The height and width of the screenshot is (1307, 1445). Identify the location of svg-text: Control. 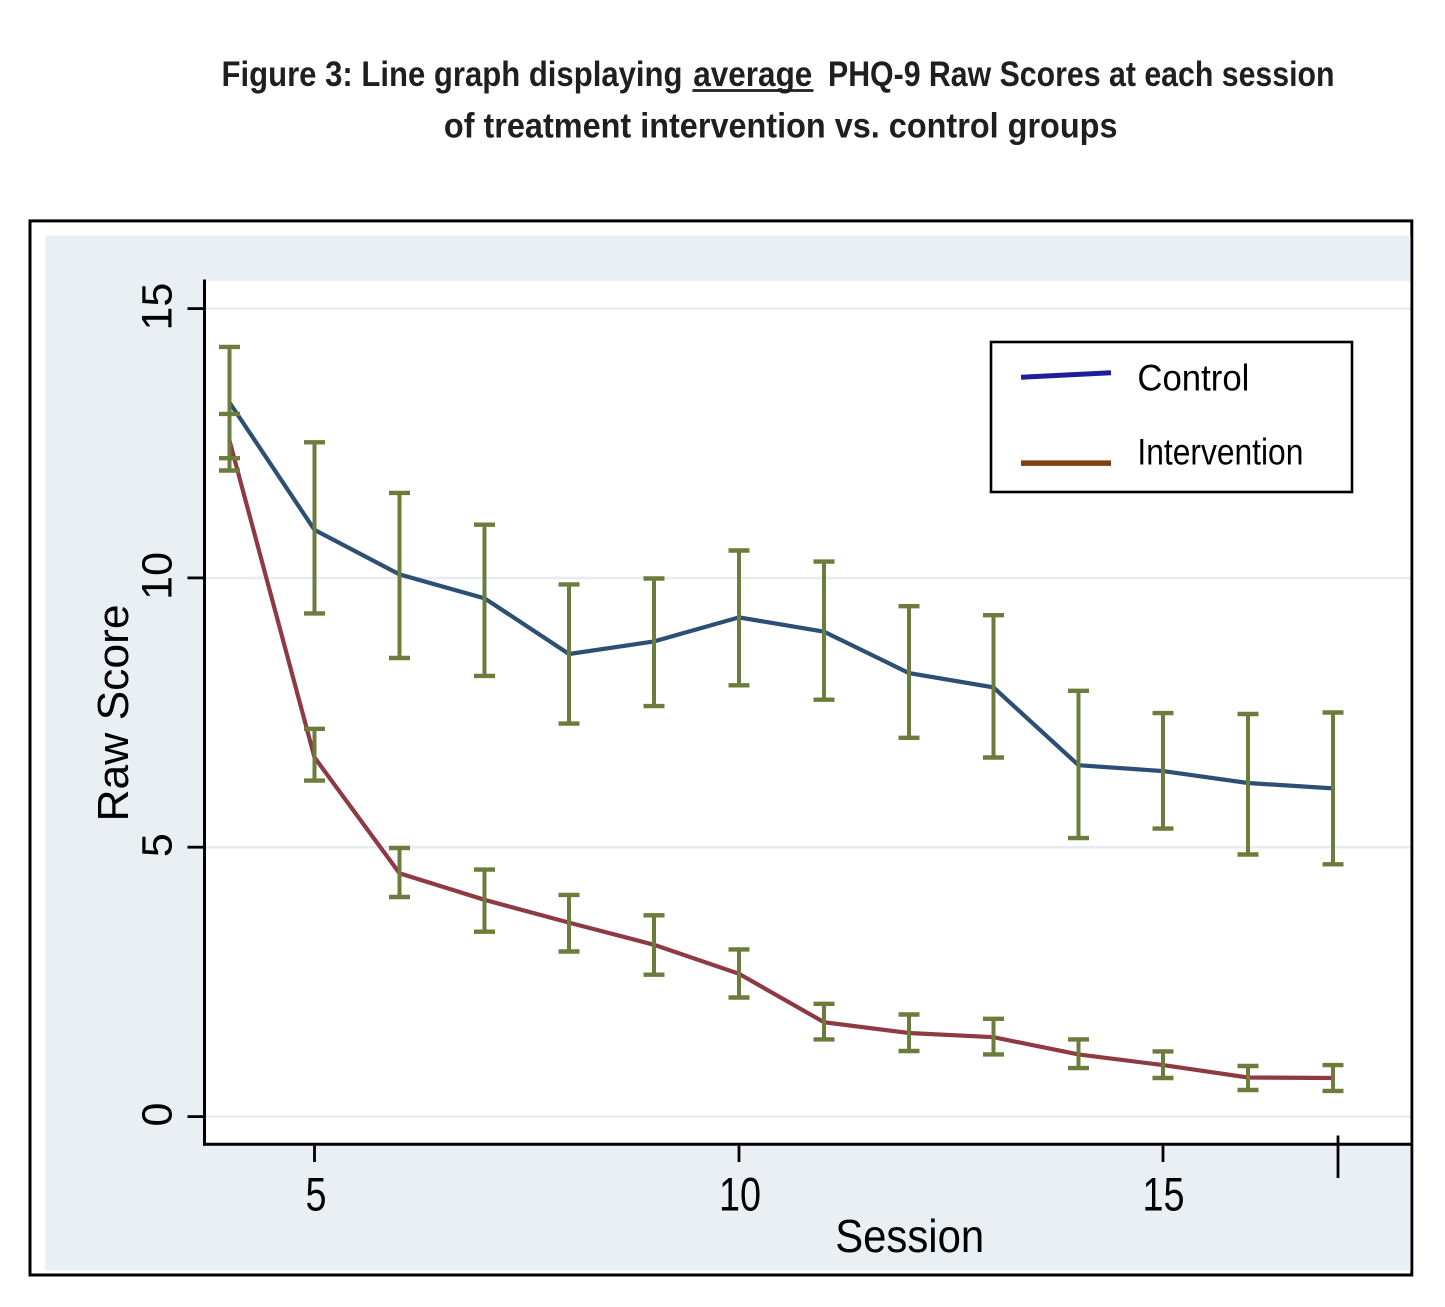
(1193, 378).